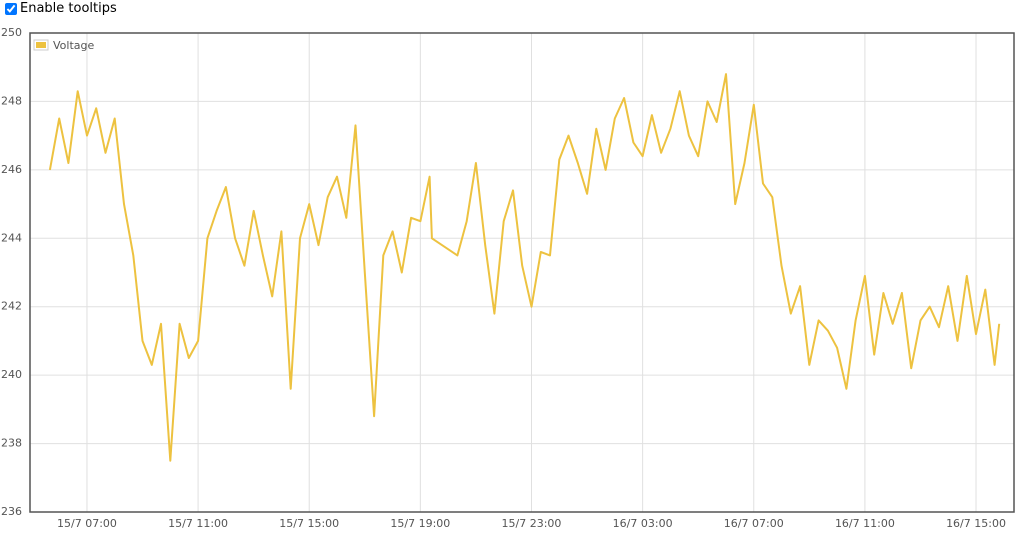 The height and width of the screenshot is (538, 1024). What do you see at coordinates (643, 523) in the screenshot?
I see `x-tick-label: 16/7 03:00` at bounding box center [643, 523].